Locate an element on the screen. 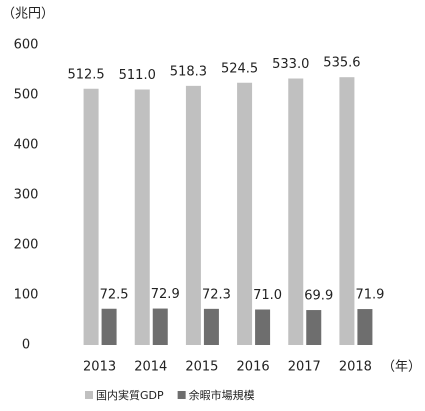  y-tick-label: 300 is located at coordinates (26, 195).